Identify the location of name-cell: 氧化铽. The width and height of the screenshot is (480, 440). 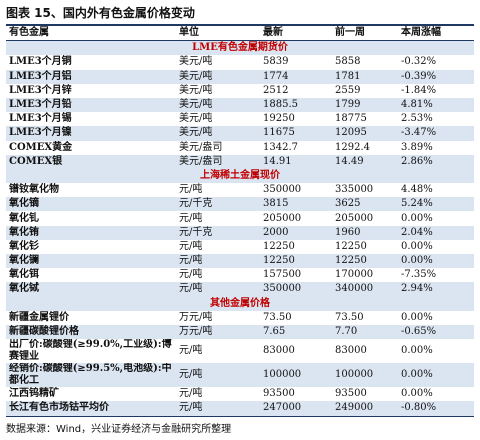
(91, 289).